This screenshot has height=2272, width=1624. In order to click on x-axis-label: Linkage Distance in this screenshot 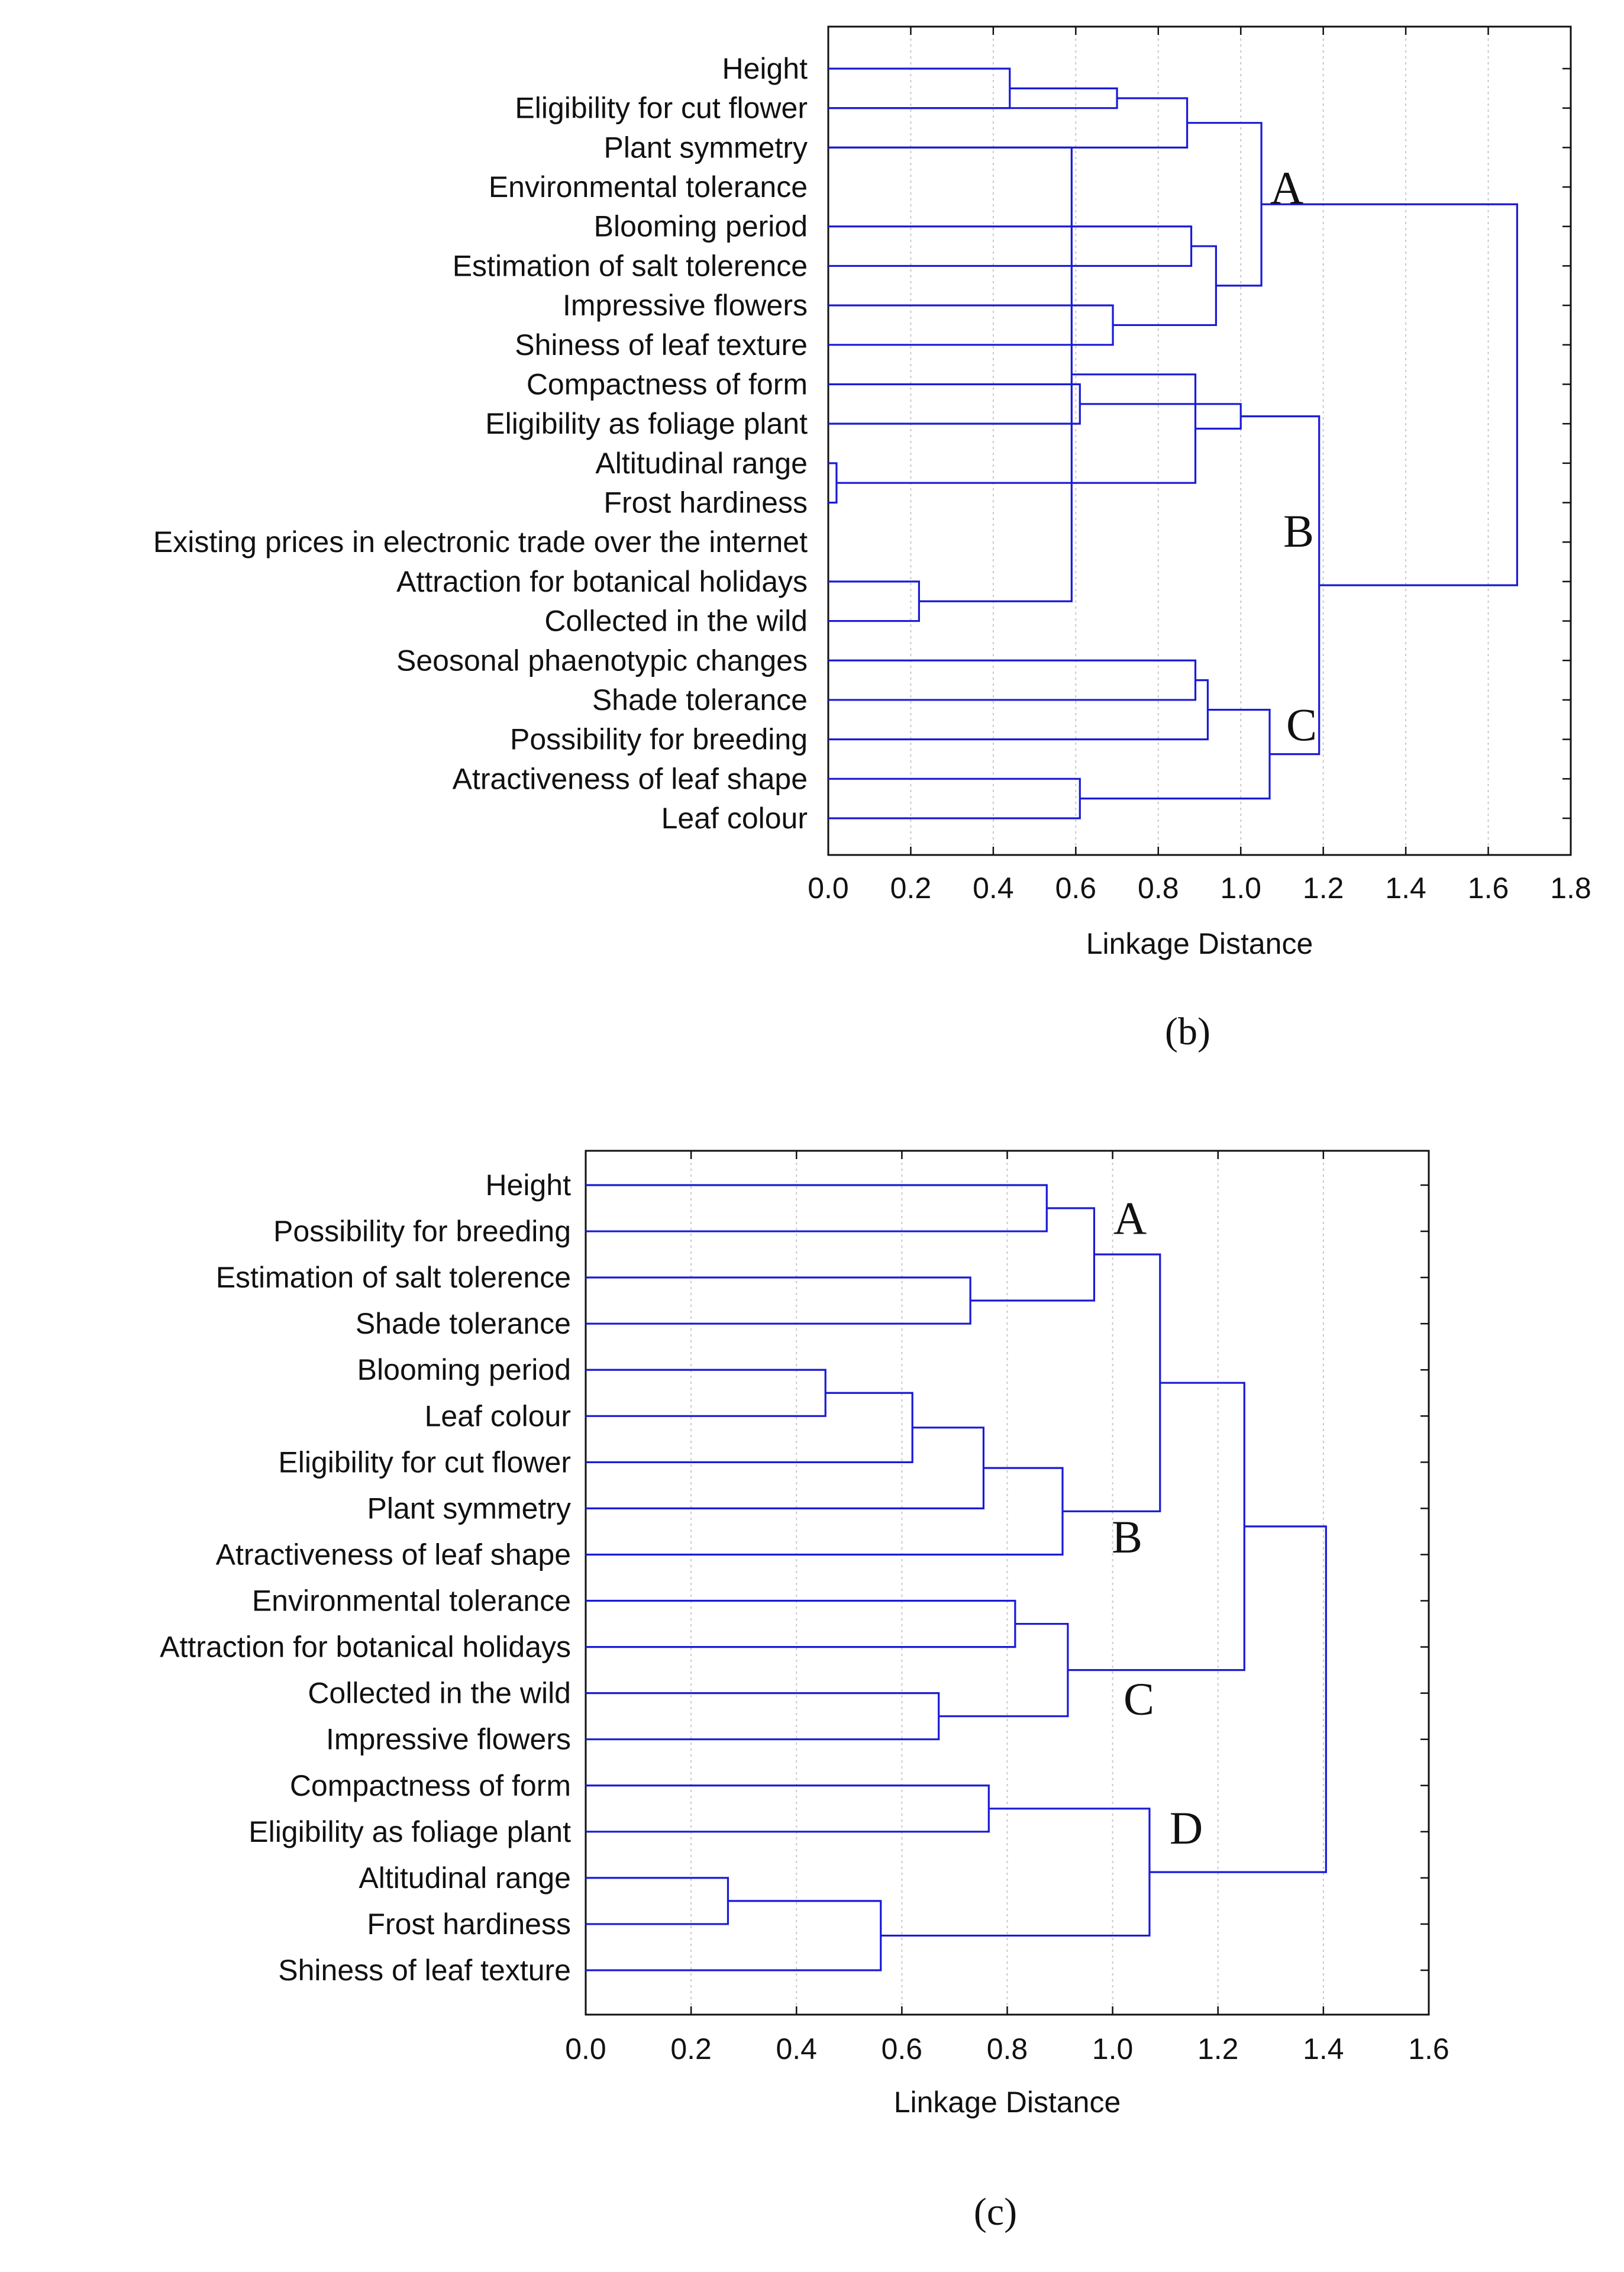, I will do `click(1199, 943)`.